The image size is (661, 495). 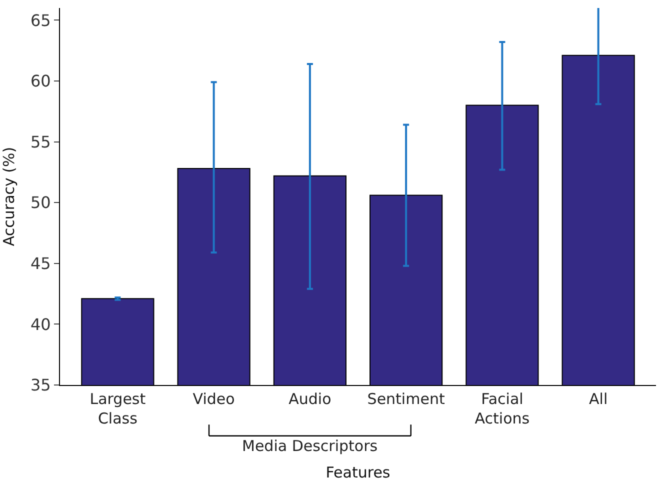 What do you see at coordinates (40, 263) in the screenshot?
I see `y-tick-label: 45` at bounding box center [40, 263].